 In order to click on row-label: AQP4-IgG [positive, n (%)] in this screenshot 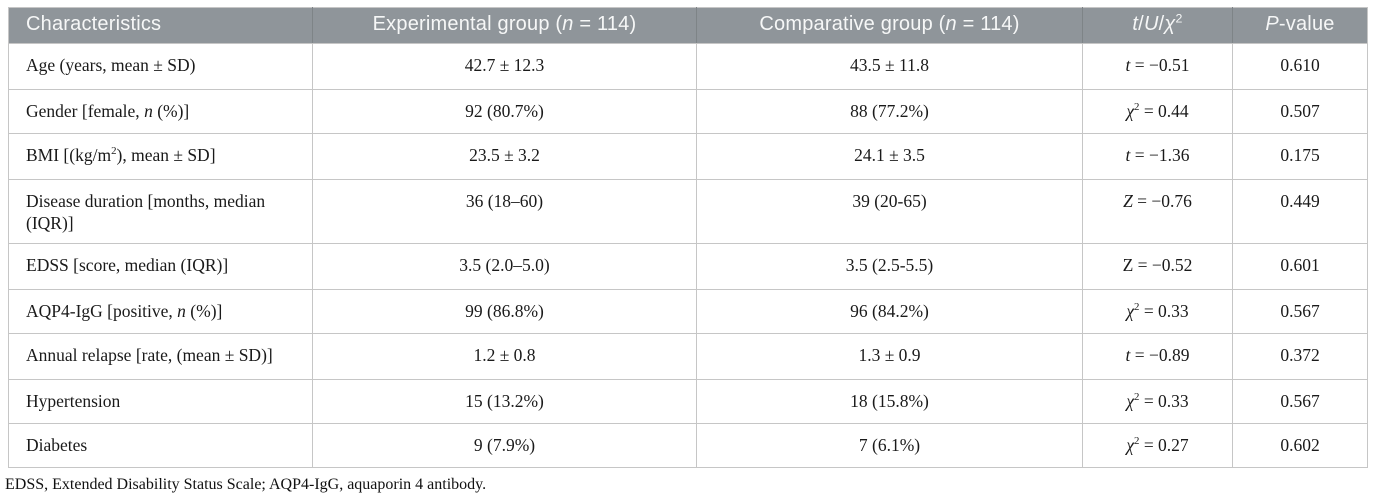, I will do `click(160, 311)`.